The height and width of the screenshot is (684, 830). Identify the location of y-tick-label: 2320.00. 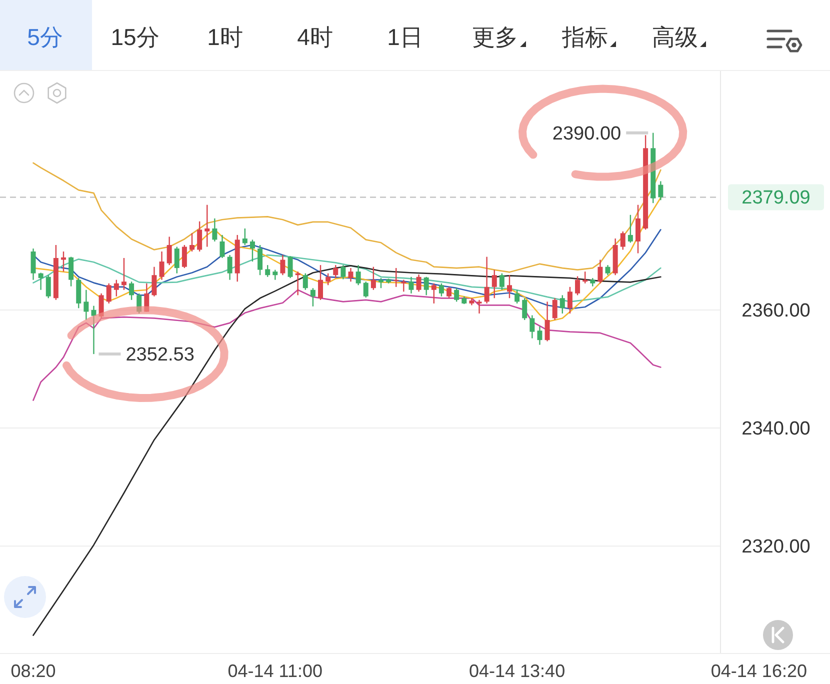
(776, 547).